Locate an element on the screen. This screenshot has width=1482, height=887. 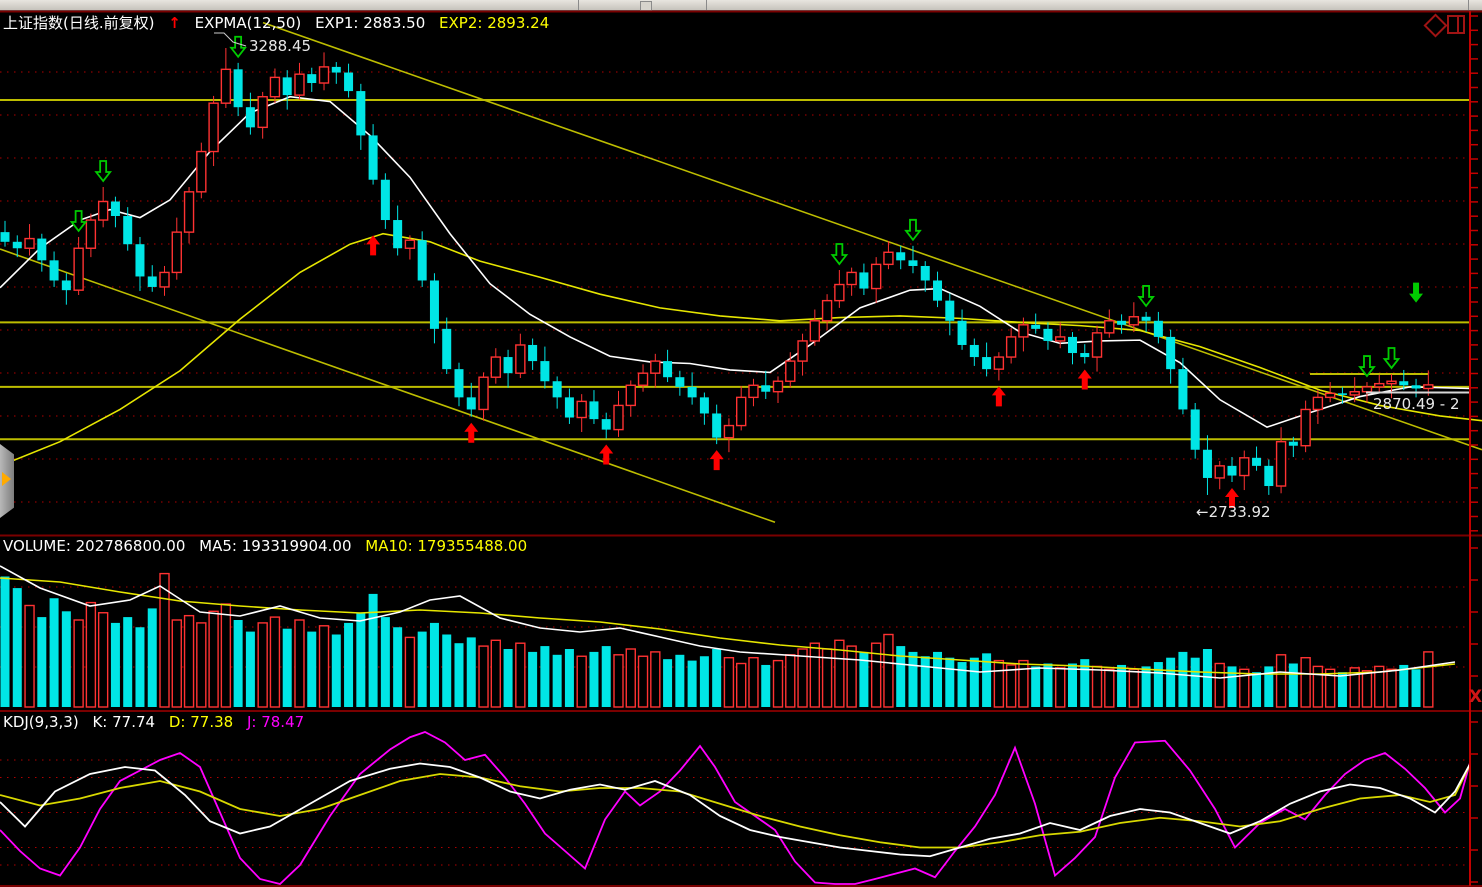
close-indicator-button: X is located at coordinates (1475, 697).